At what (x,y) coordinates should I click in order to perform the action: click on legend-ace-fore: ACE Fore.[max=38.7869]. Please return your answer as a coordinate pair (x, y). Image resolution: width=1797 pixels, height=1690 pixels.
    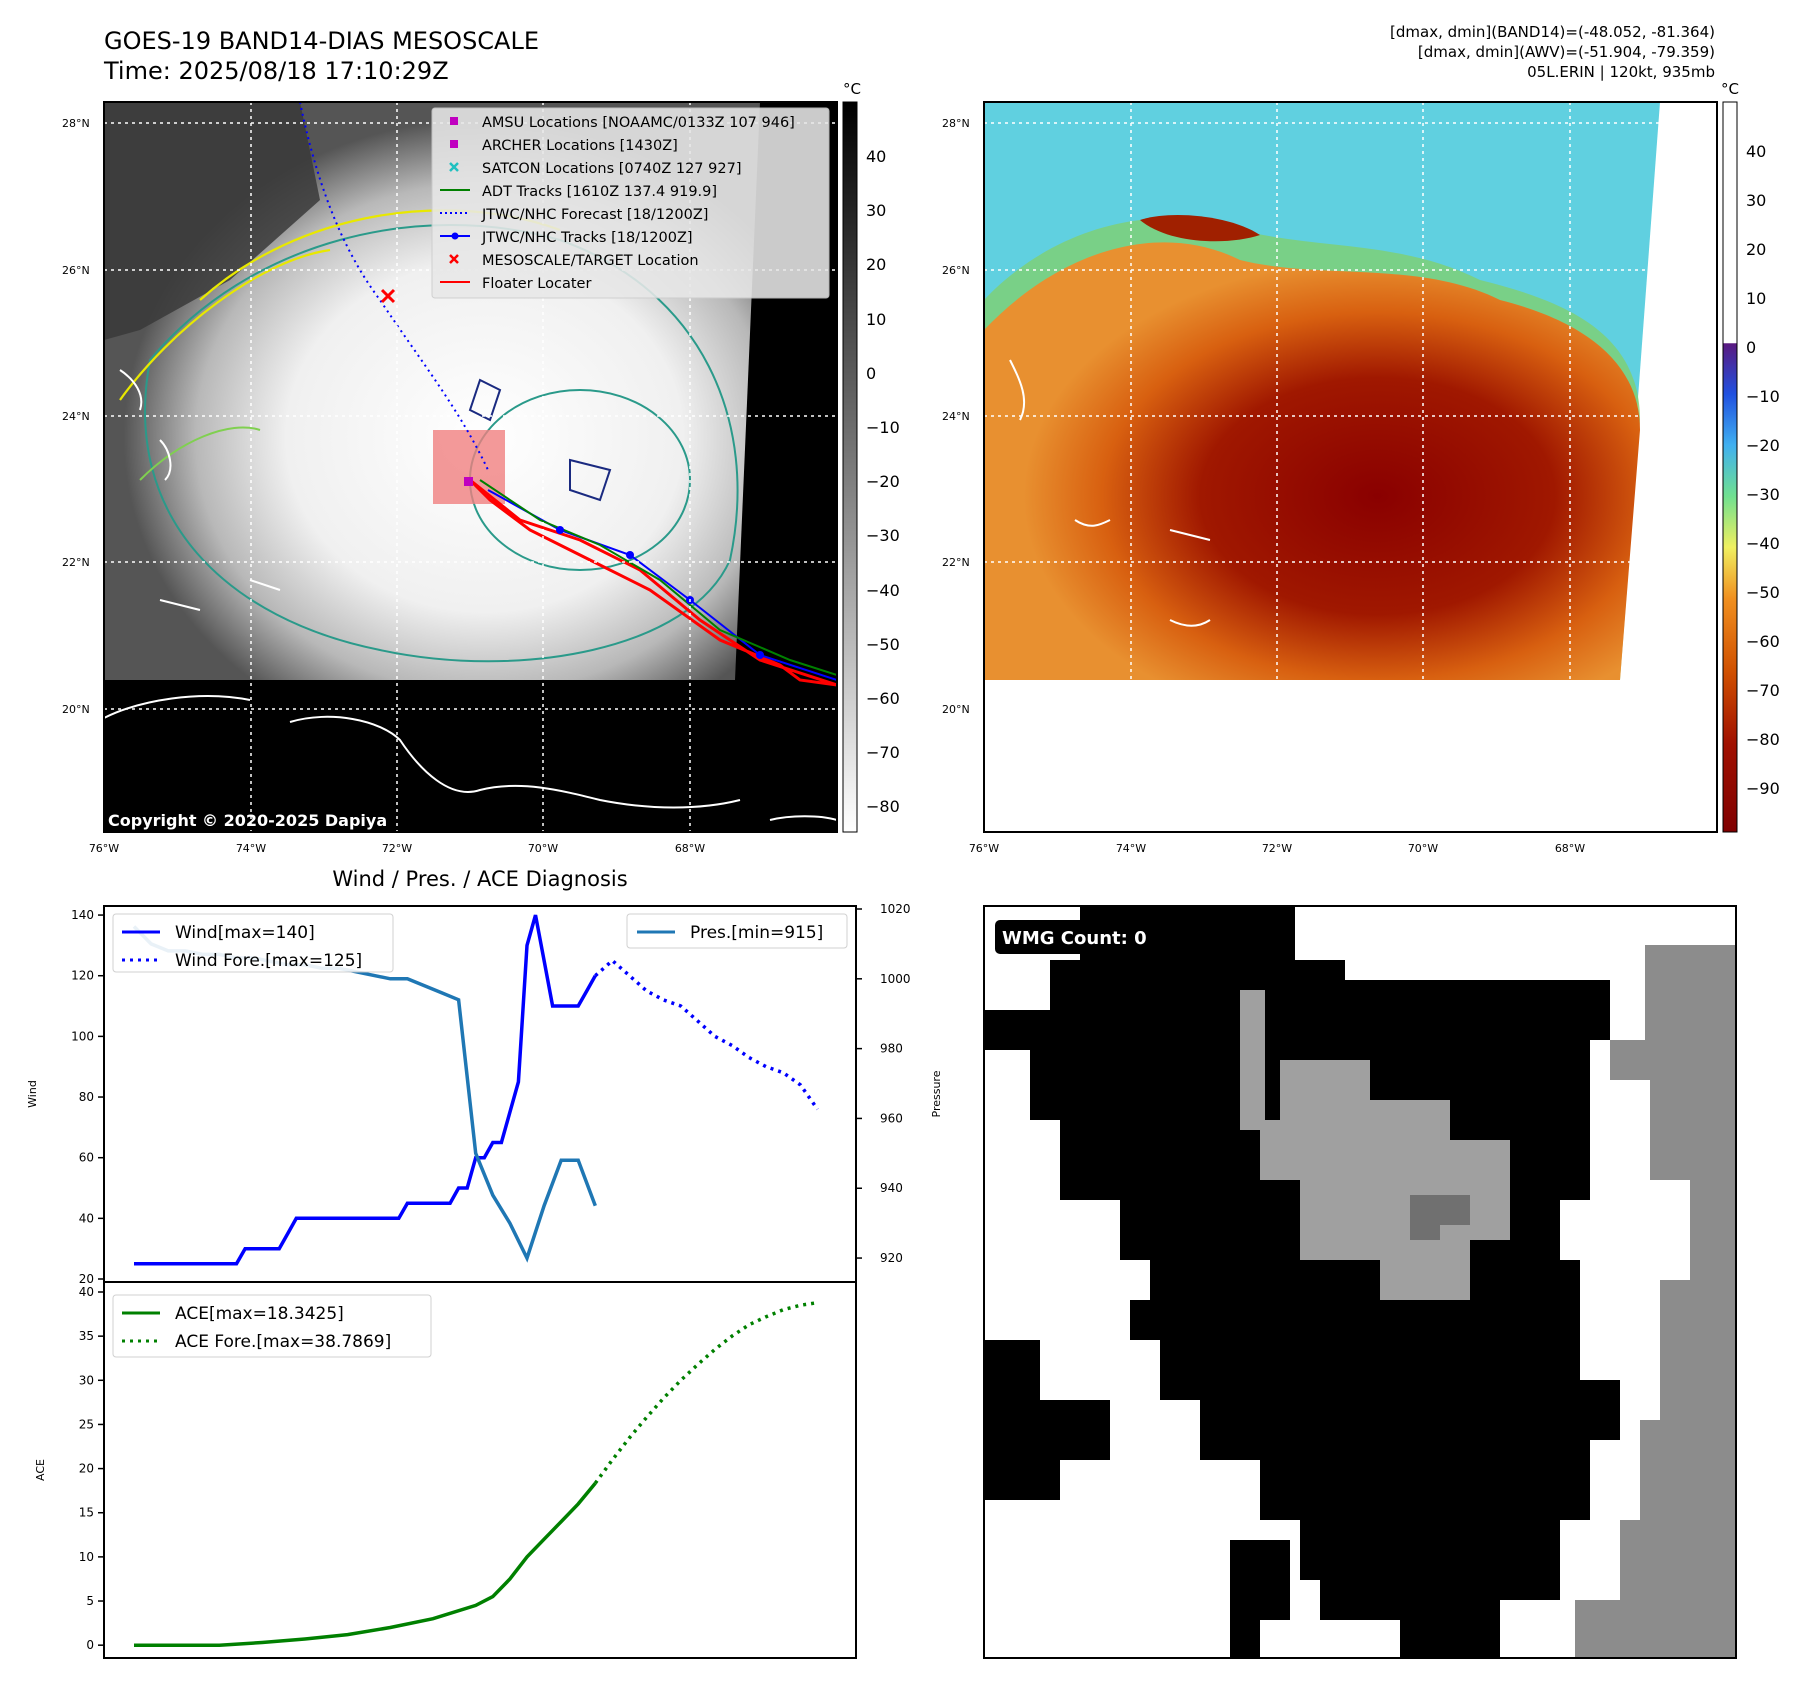
    Looking at the image, I should click on (283, 1342).